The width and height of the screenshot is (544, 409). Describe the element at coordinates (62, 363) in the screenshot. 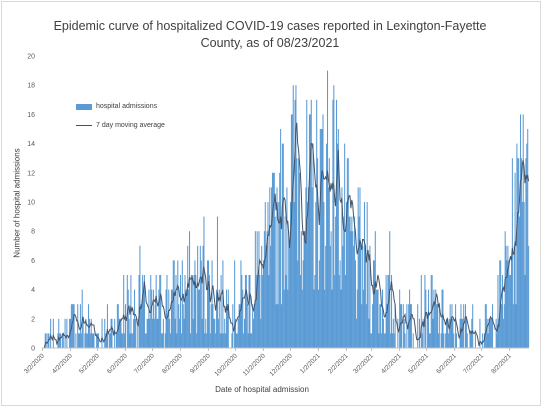

I see `x-tick-label: 4/2/2020` at that location.